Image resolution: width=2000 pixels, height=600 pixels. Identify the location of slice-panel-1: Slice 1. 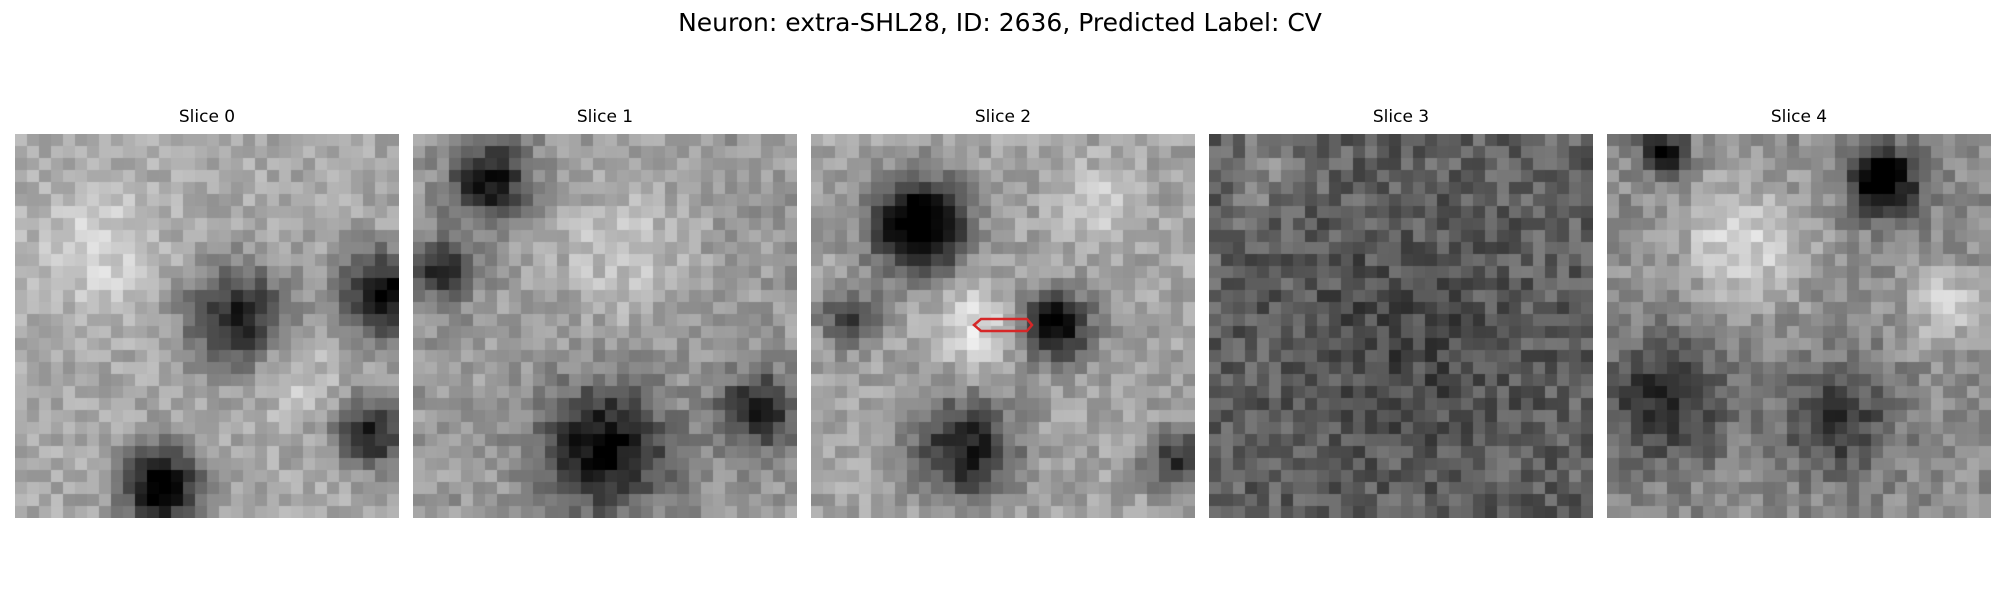
(605, 312).